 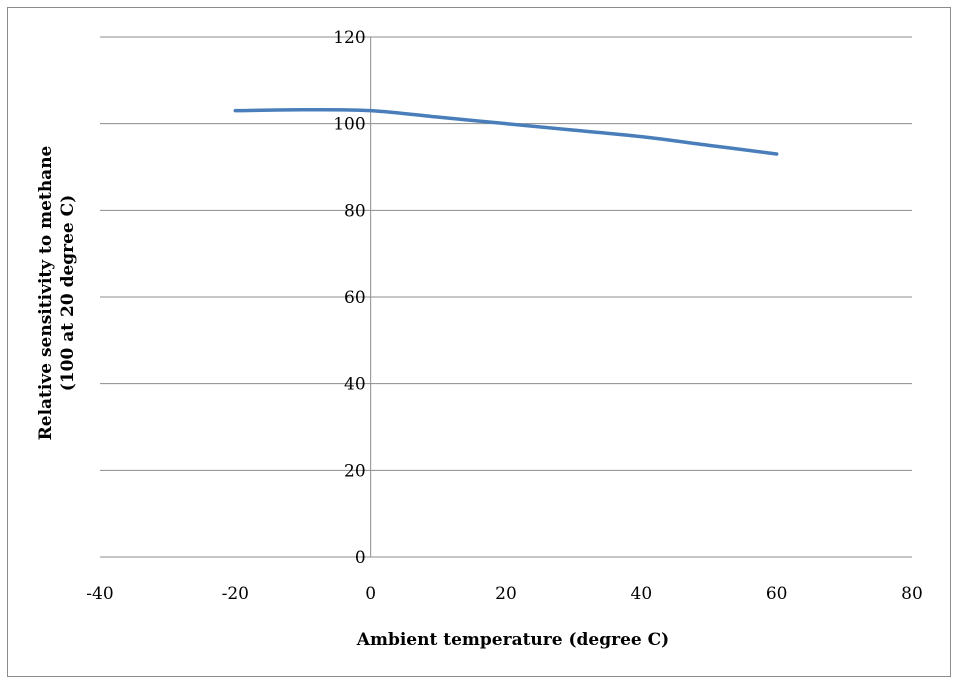 I want to click on x-tick-label: 40, so click(x=642, y=594).